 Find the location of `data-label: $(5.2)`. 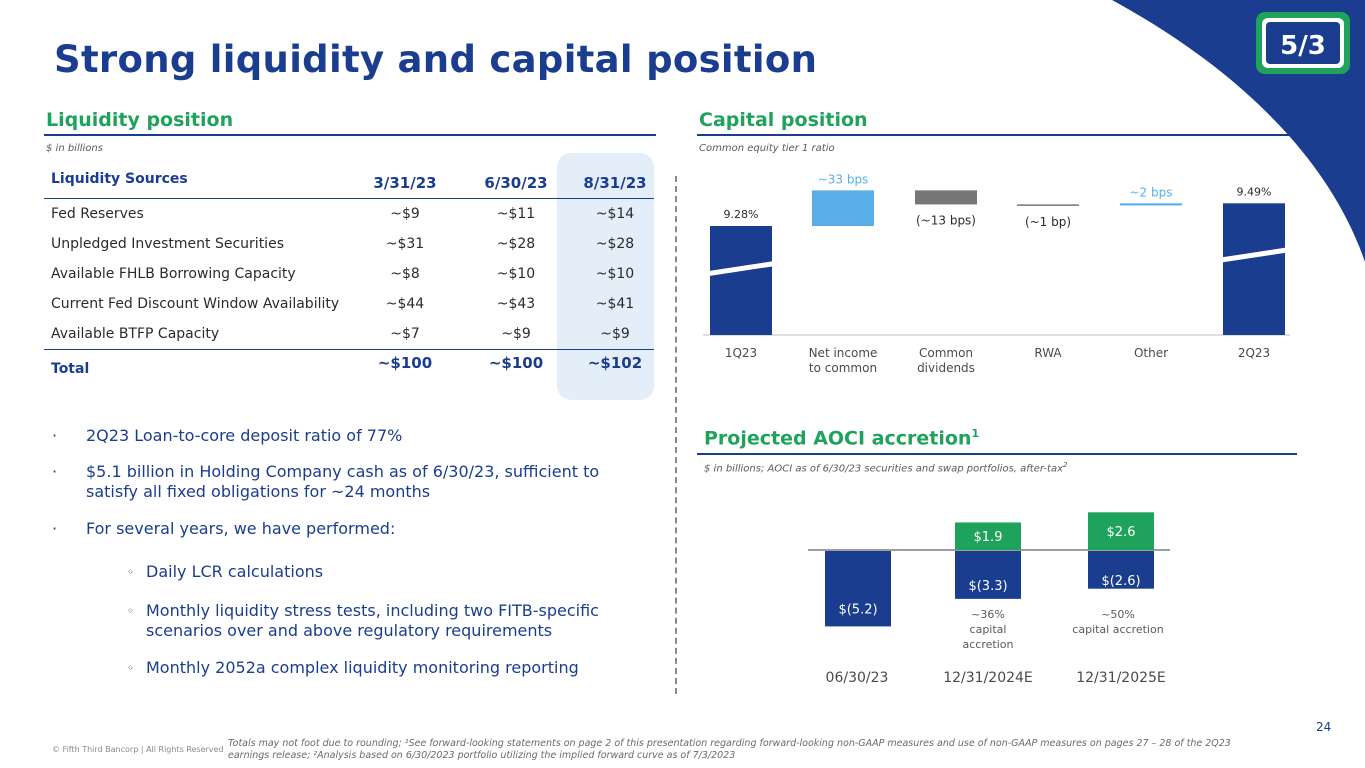

data-label: $(5.2) is located at coordinates (857, 609).